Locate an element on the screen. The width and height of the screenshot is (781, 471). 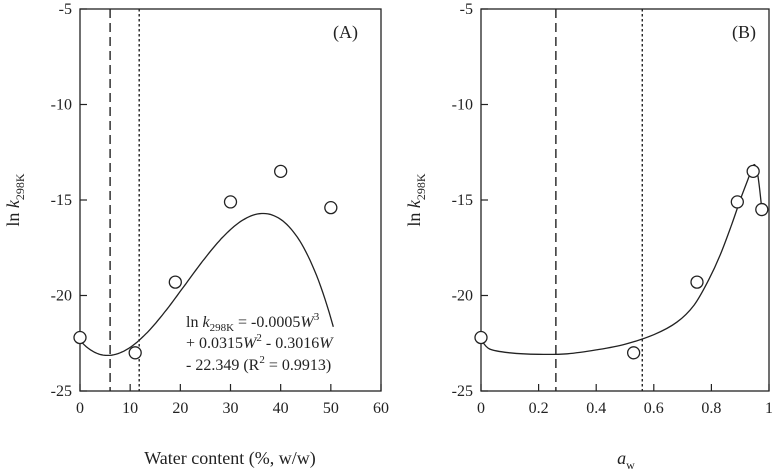
panel-a-y-tick-label: -10 is located at coordinates (61, 105).